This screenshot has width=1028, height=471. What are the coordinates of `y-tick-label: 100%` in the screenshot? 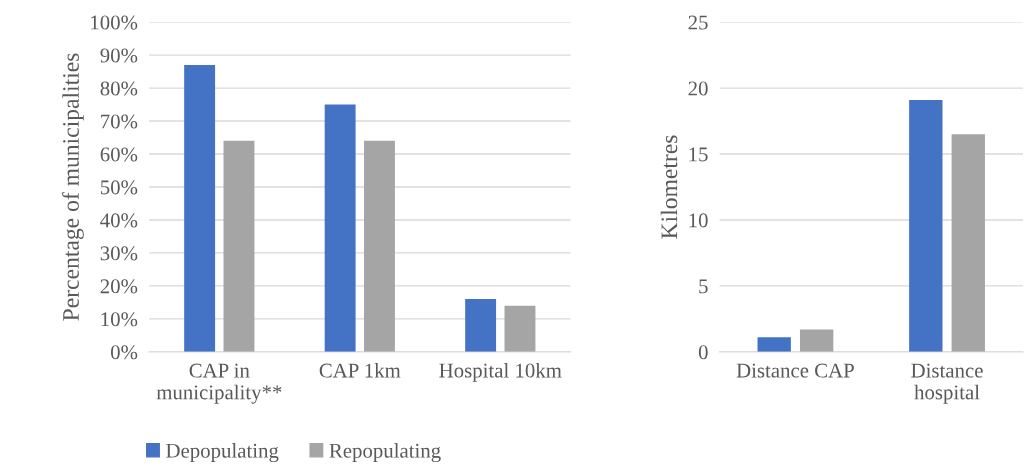 It's located at (114, 22).